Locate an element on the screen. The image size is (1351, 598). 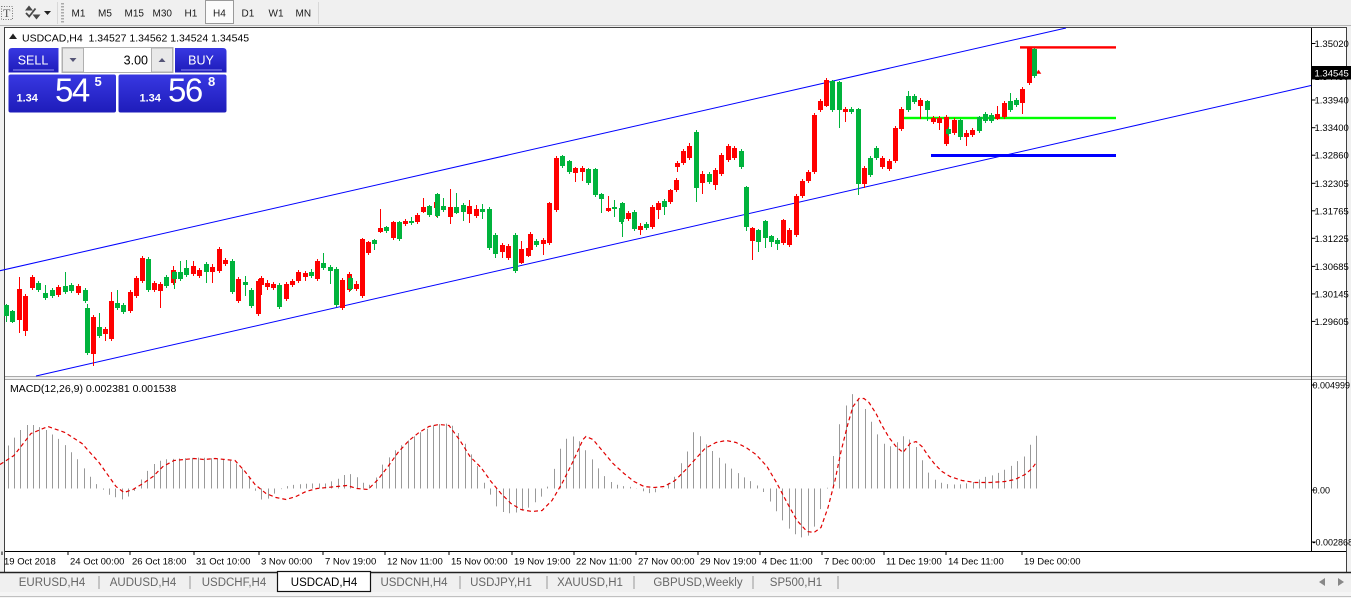
svg-text: 1.31225 is located at coordinates (1332, 239).